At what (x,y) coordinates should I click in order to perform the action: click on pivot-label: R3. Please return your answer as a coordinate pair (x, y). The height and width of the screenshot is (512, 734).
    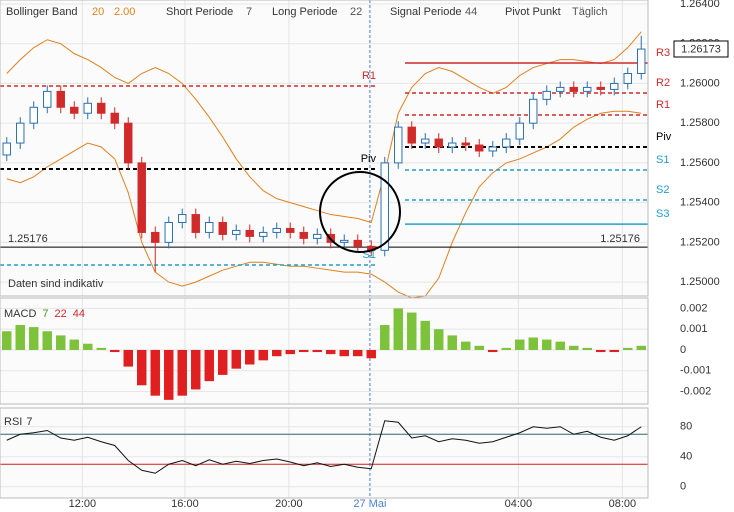
    Looking at the image, I should click on (663, 53).